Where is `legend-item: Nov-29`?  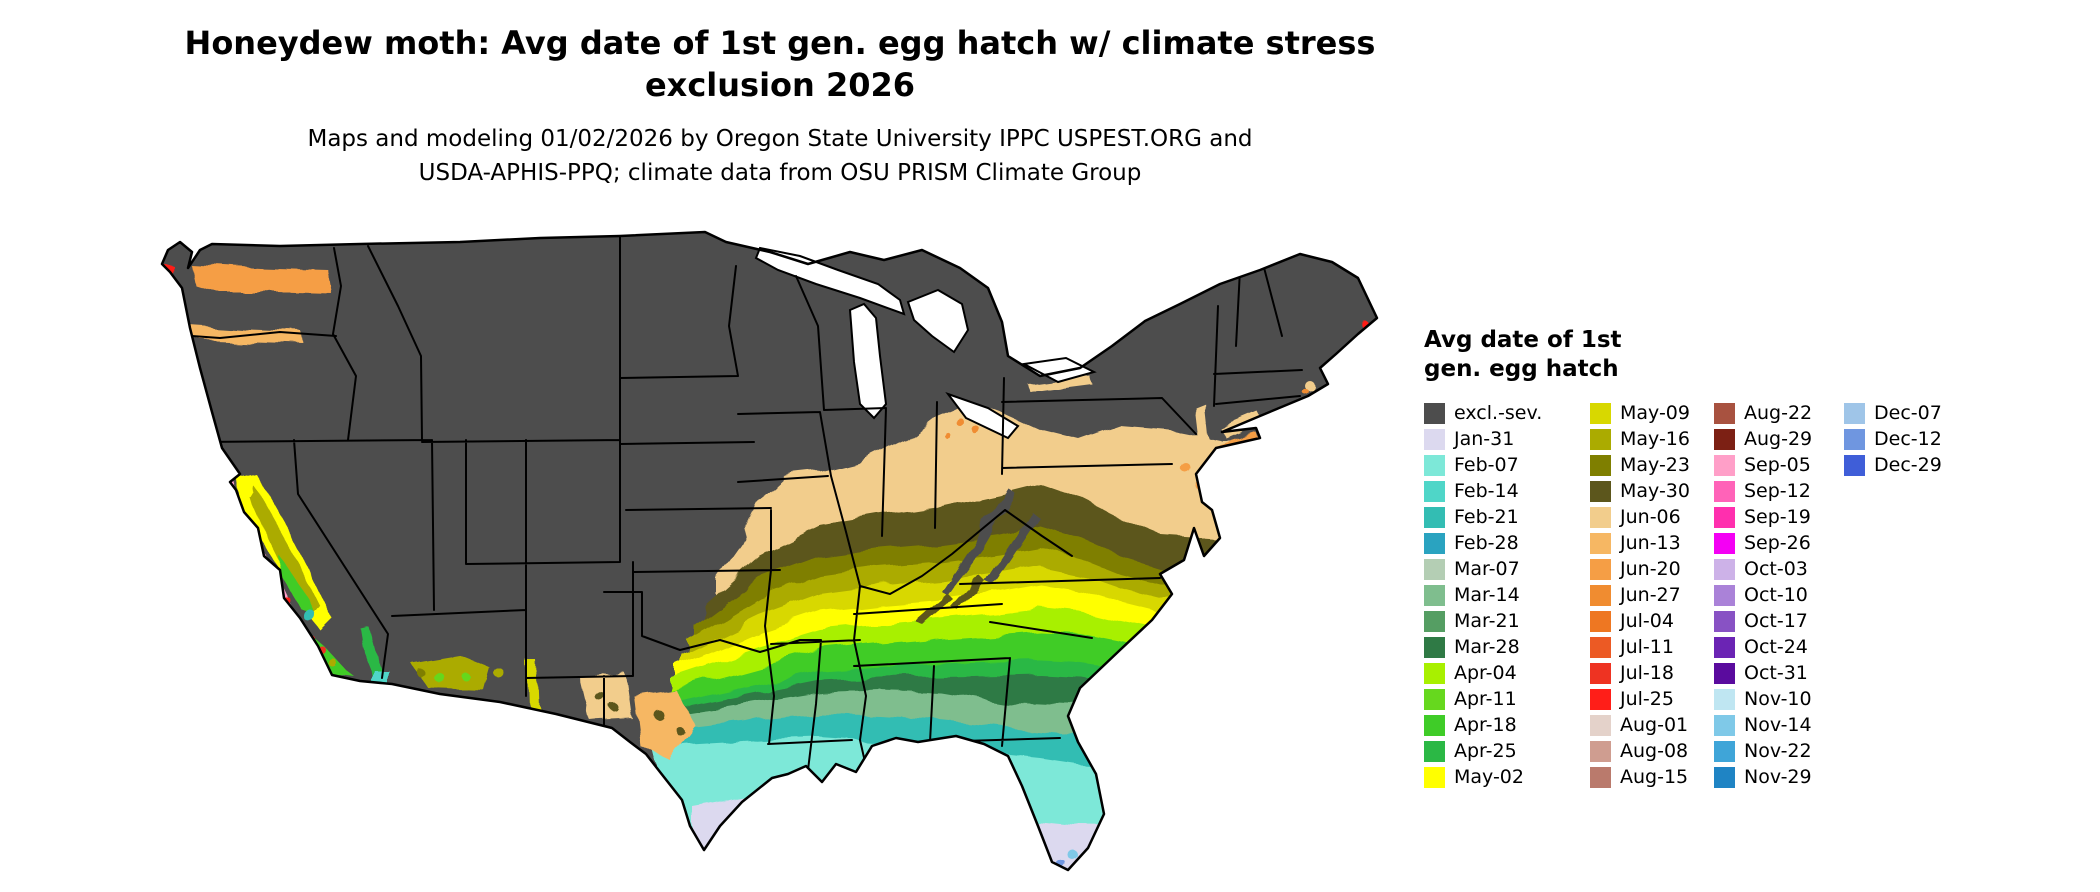 legend-item: Nov-29 is located at coordinates (1779, 777).